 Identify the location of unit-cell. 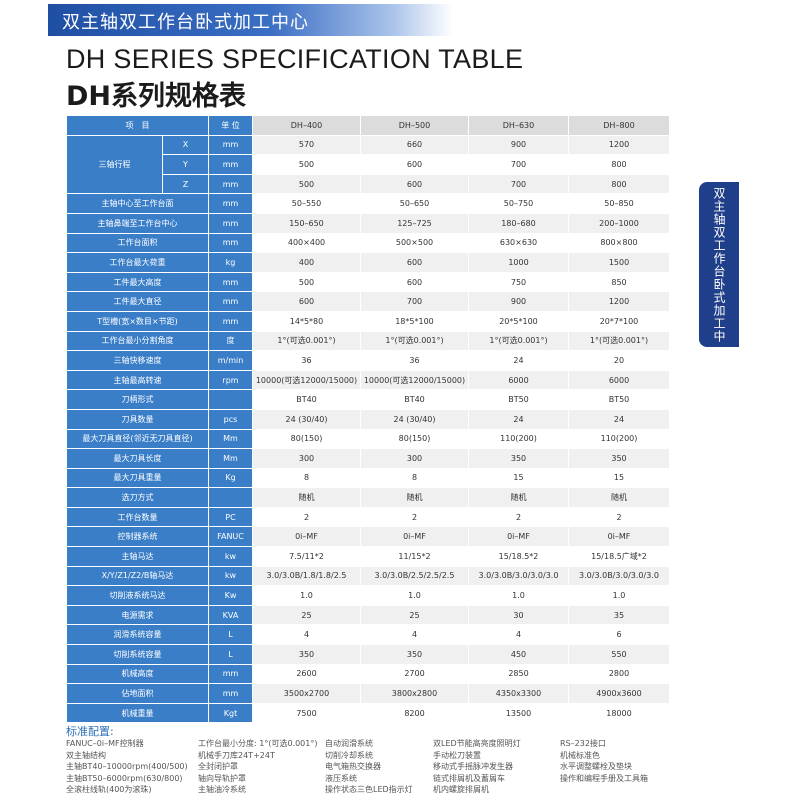
(230, 399).